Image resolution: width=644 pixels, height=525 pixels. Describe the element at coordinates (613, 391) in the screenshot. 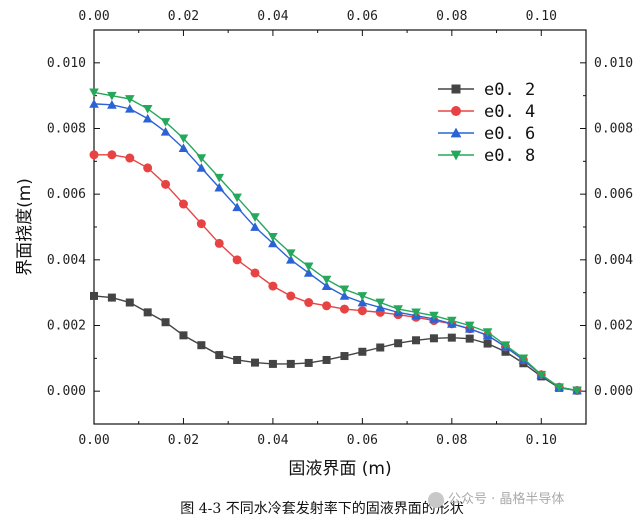

I see `y-tick-label-right: 0.000` at that location.